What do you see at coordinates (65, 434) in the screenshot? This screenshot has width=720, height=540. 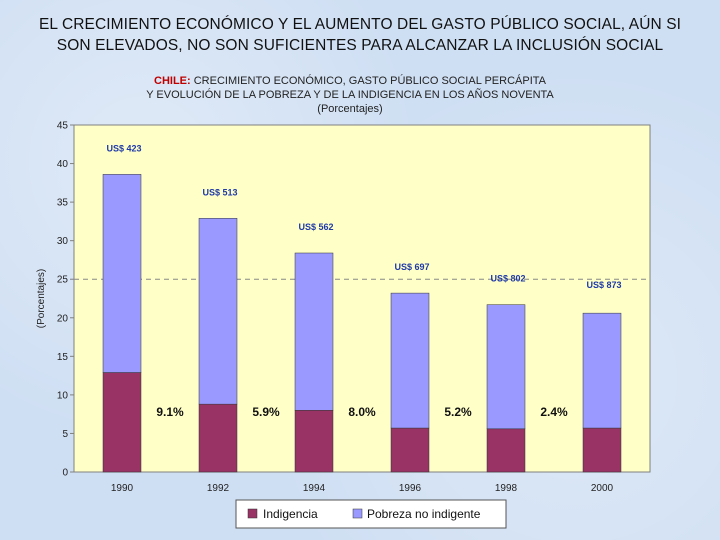 I see `y-tick-label: 5` at bounding box center [65, 434].